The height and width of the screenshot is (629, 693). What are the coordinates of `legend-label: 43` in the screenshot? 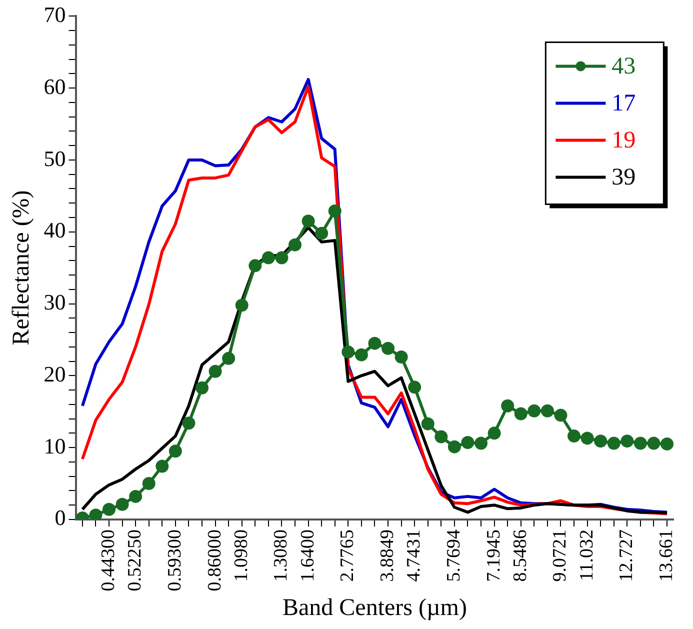 It's located at (624, 66).